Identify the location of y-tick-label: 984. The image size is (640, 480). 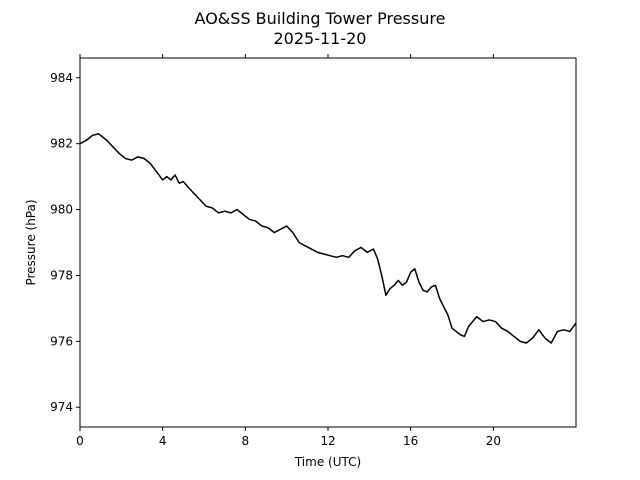
(61, 78).